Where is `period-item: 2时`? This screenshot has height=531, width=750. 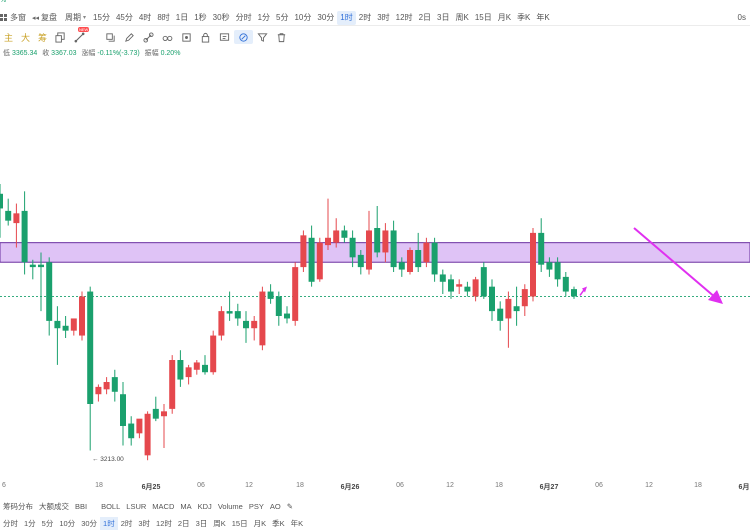 period-item: 2时 is located at coordinates (365, 17).